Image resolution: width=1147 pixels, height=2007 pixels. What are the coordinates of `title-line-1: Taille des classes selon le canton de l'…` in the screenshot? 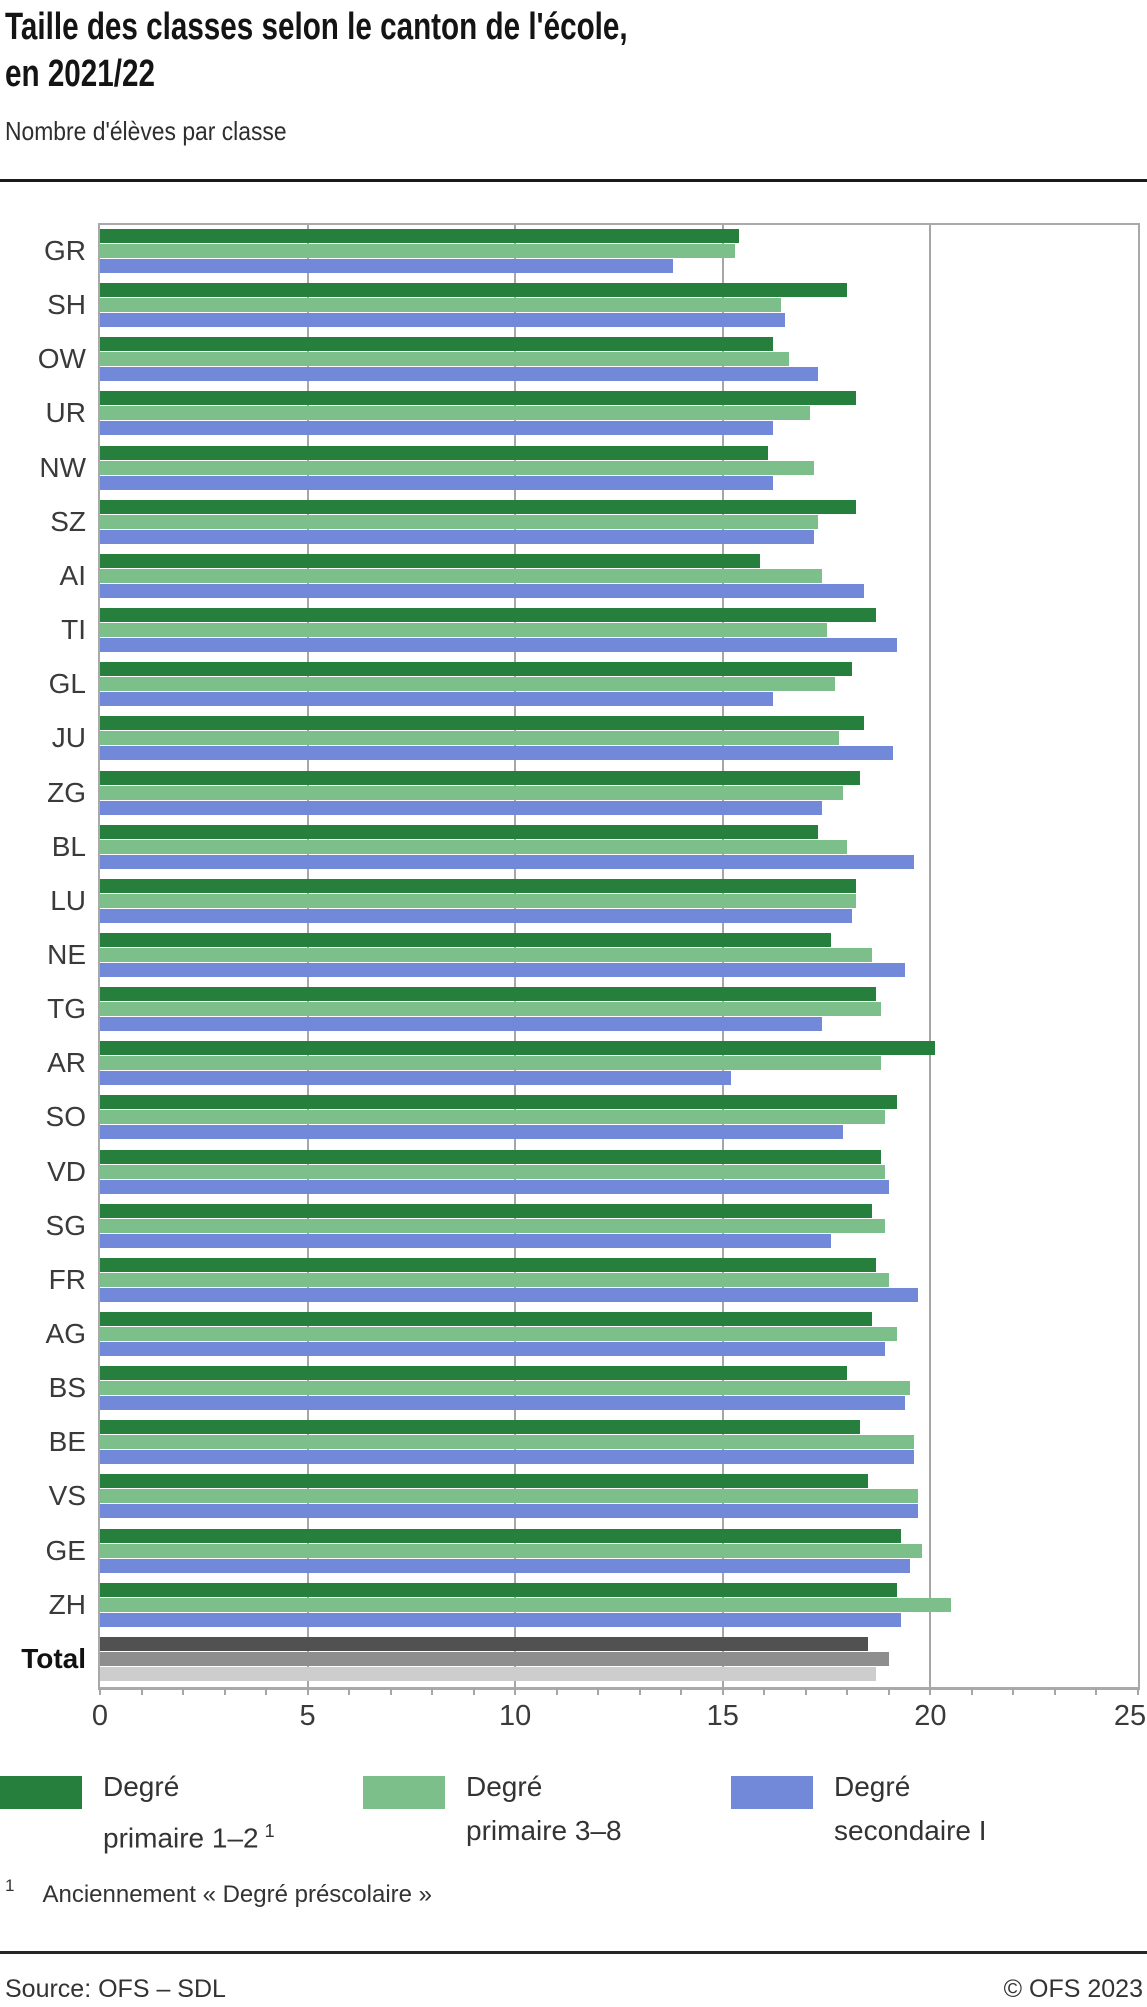 It's located at (316, 27).